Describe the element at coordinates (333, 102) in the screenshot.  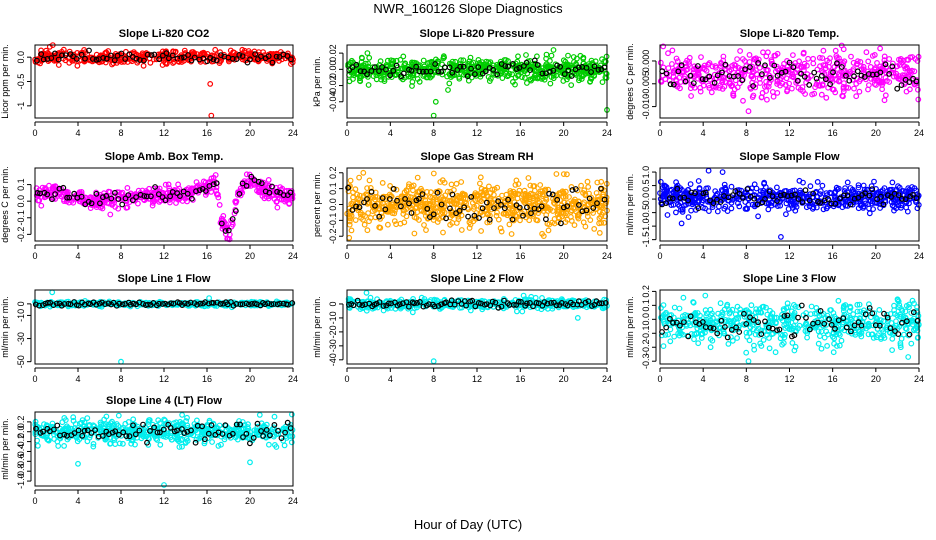
I see `y-tick-label: -0.04` at that location.